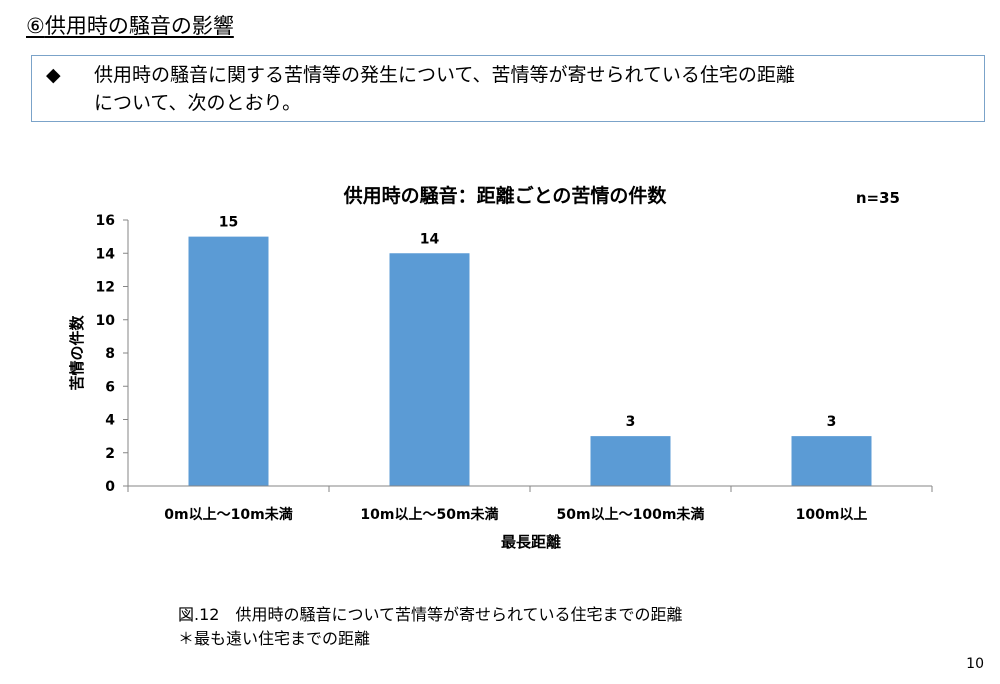 The width and height of the screenshot is (1000, 684). Describe the element at coordinates (106, 254) in the screenshot. I see `y-tick-label: 14` at that location.